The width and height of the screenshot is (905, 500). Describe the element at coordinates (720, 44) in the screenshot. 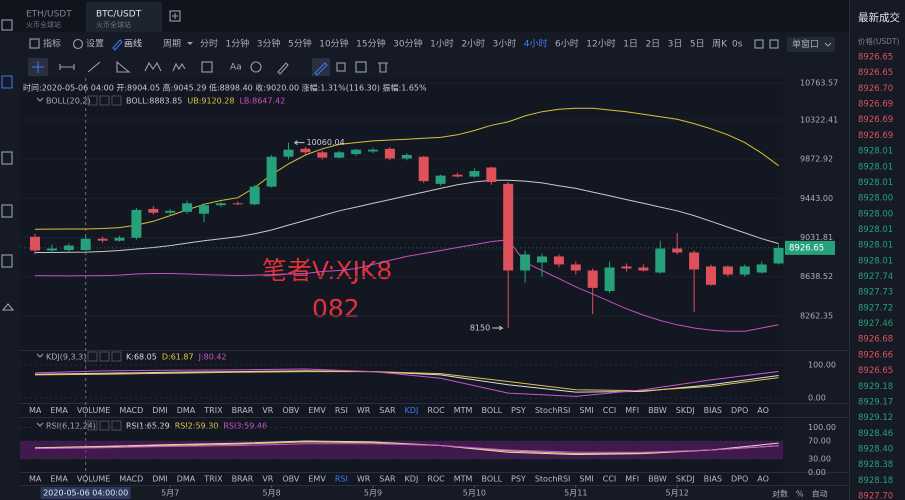

I see `period-option: 周K` at that location.